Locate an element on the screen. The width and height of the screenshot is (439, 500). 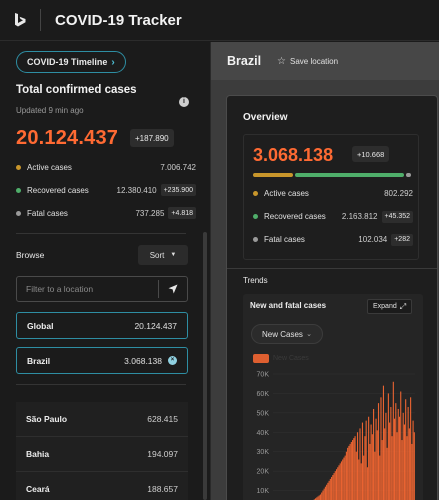
timeline-button: COVID-19 Timeline › is located at coordinates (71, 62).